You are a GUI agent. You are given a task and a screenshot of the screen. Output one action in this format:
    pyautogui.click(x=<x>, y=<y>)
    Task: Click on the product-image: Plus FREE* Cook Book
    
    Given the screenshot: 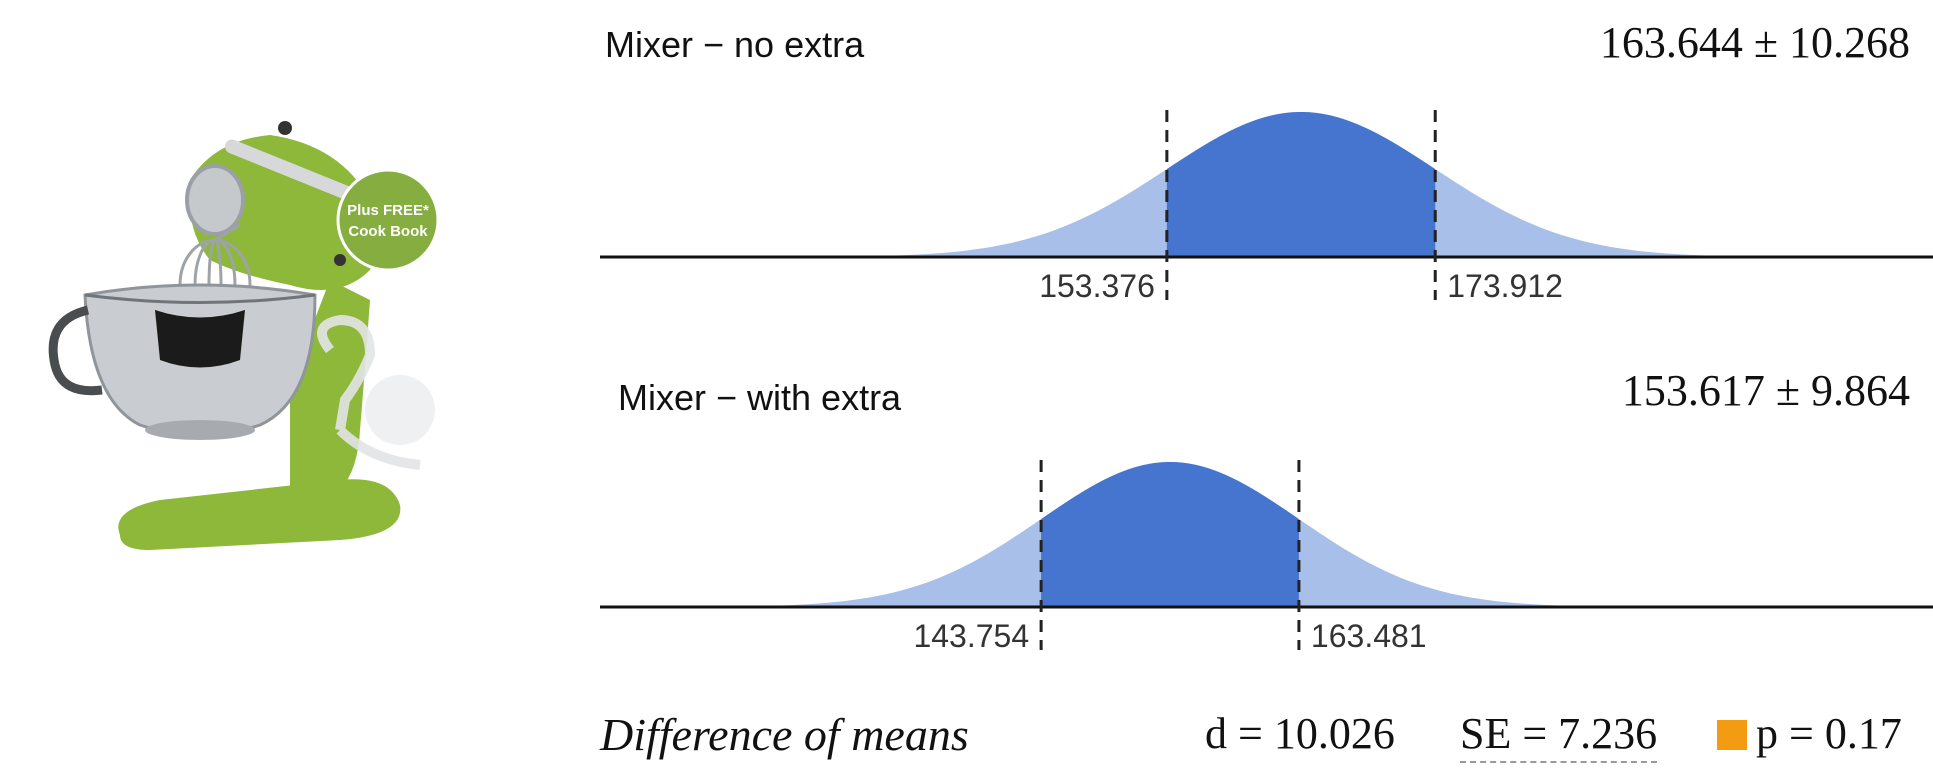 What is the action you would take?
    pyautogui.click(x=244, y=335)
    